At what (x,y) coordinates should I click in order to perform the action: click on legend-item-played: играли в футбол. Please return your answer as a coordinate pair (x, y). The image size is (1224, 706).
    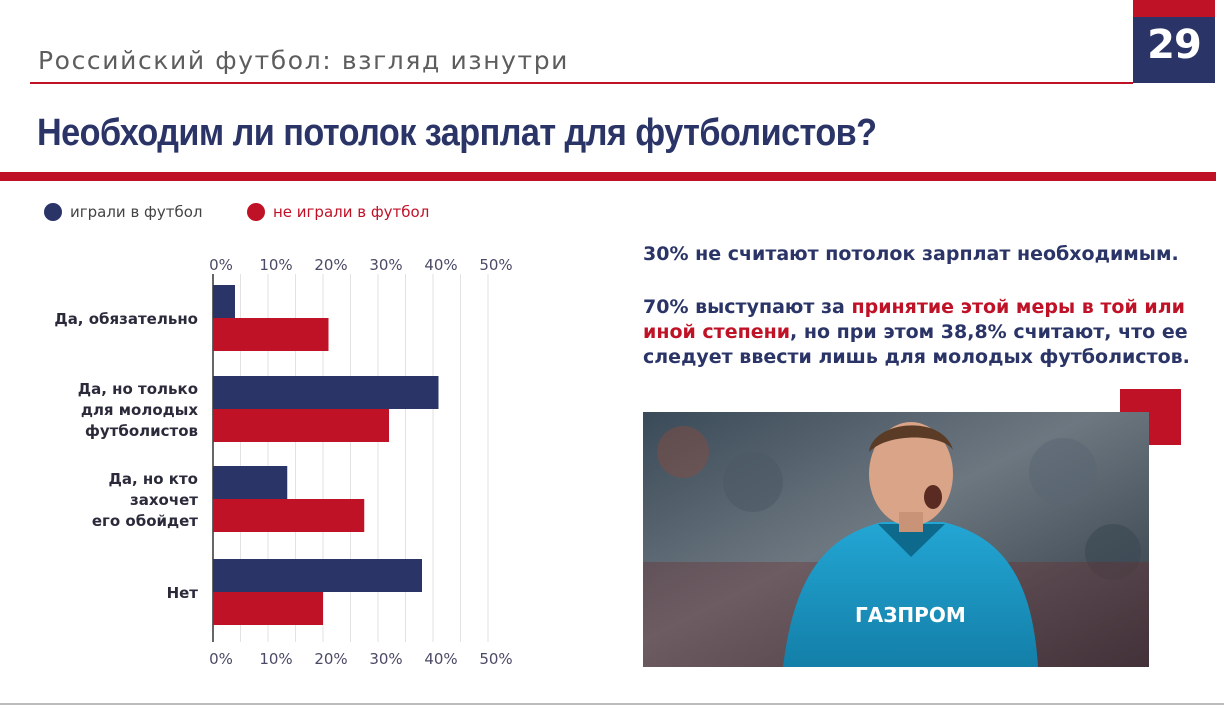
    Looking at the image, I should click on (123, 212).